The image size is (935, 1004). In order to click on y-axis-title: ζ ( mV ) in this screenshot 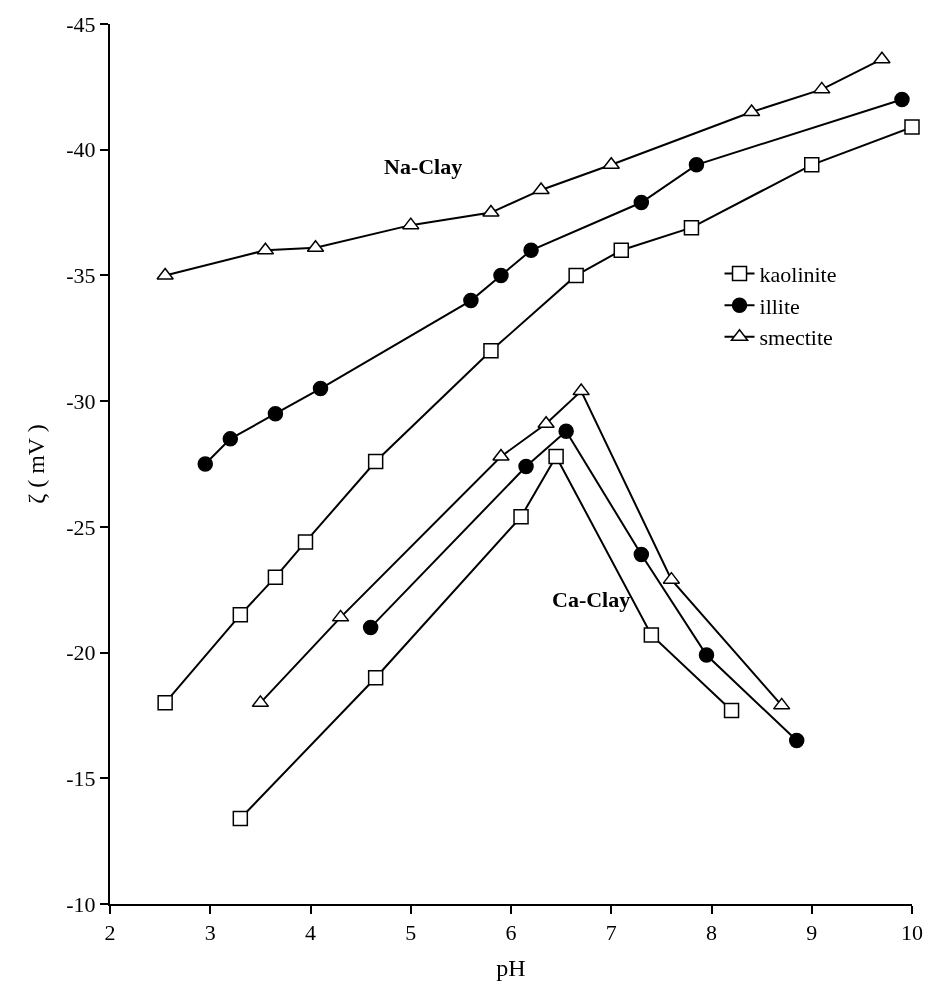, I will do `click(35, 464)`.